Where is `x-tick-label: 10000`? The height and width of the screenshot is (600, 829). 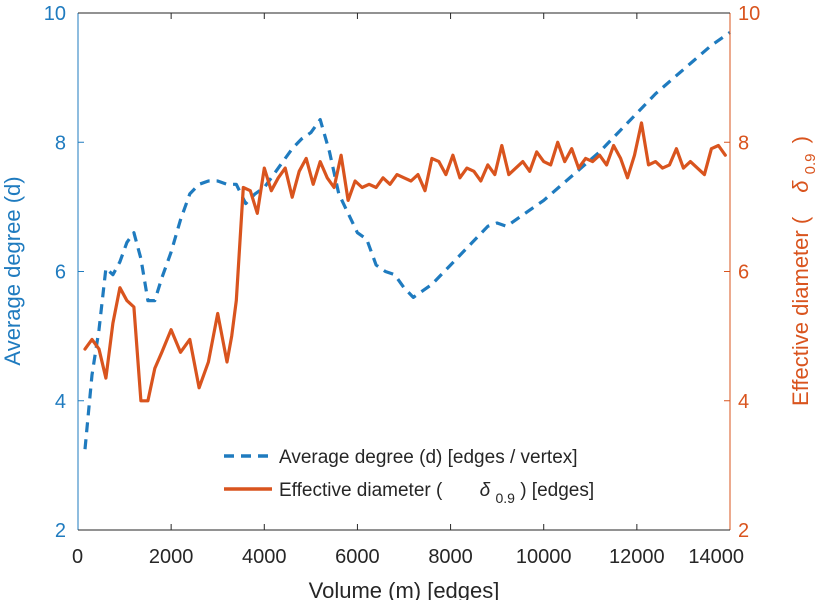
x-tick-label: 10000 is located at coordinates (544, 557).